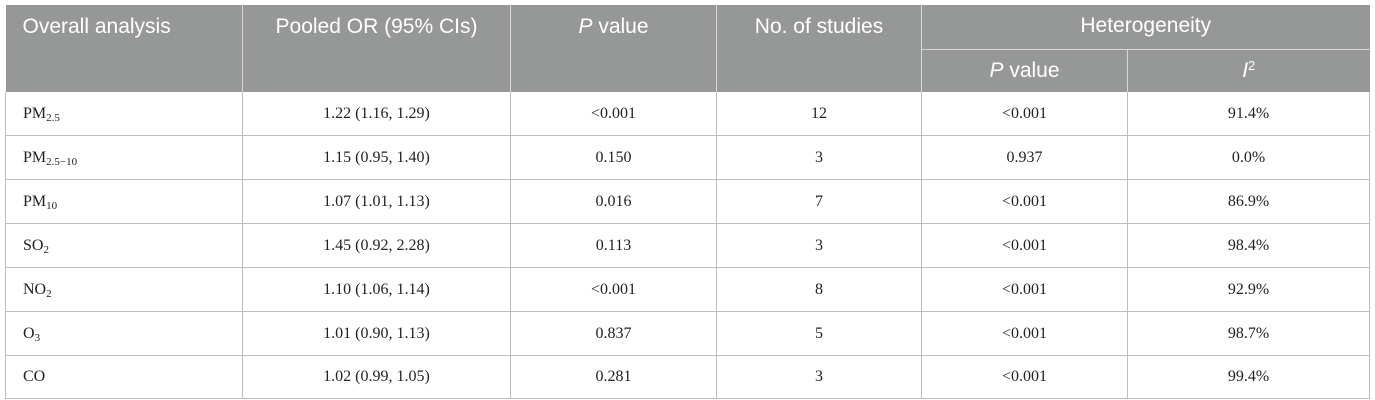 The height and width of the screenshot is (400, 1375). I want to click on cell-heterogeneity-p-value: 0.937, so click(1024, 157).